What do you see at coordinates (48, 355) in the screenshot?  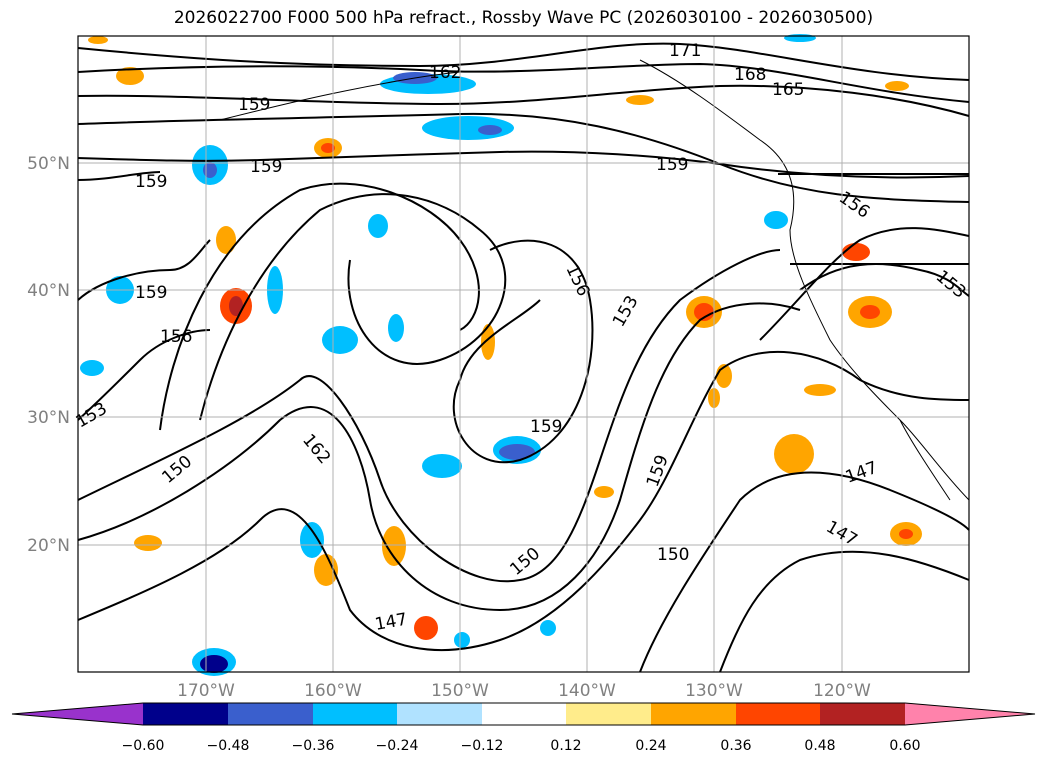 I see `latitude-labels: 50°N 40°N 30°N 20°N` at bounding box center [48, 355].